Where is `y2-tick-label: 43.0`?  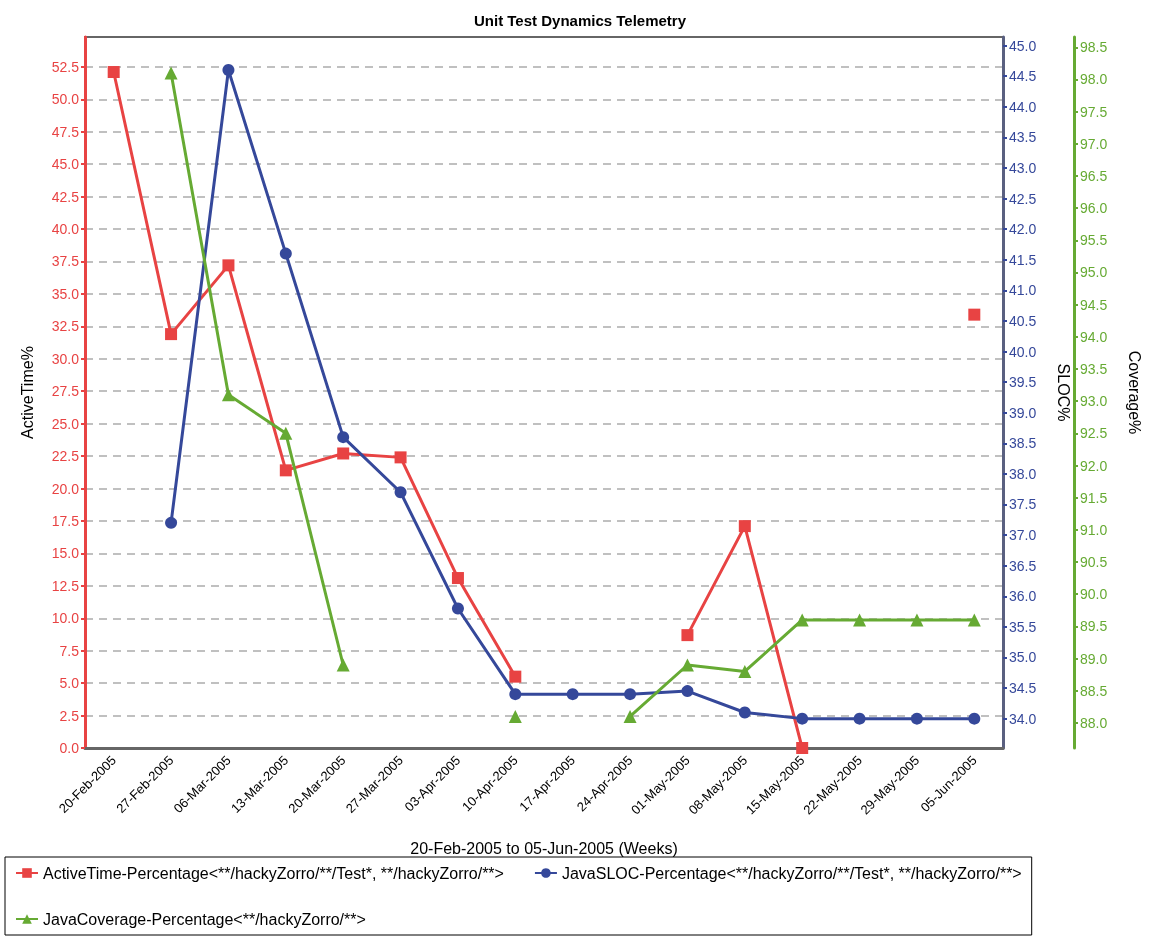
y2-tick-label: 43.0 is located at coordinates (1023, 167).